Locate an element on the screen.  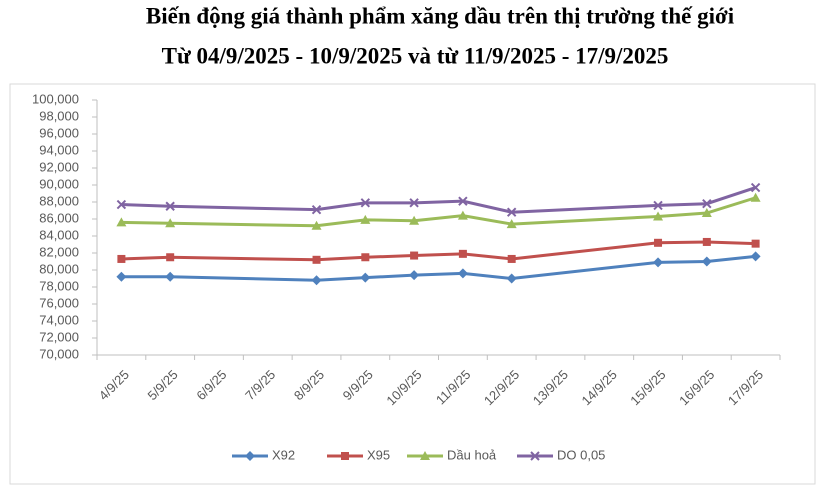
legend-label: Dầu hoả is located at coordinates (472, 454).